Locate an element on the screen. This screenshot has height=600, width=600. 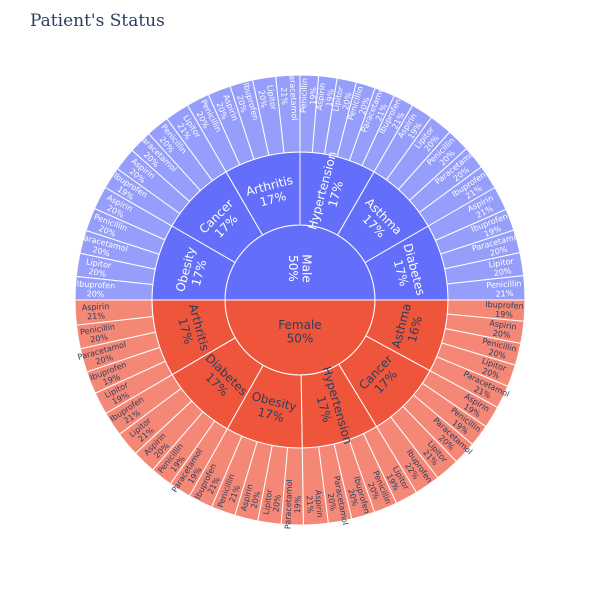
chart-title: Patient's Status is located at coordinates (97, 21).